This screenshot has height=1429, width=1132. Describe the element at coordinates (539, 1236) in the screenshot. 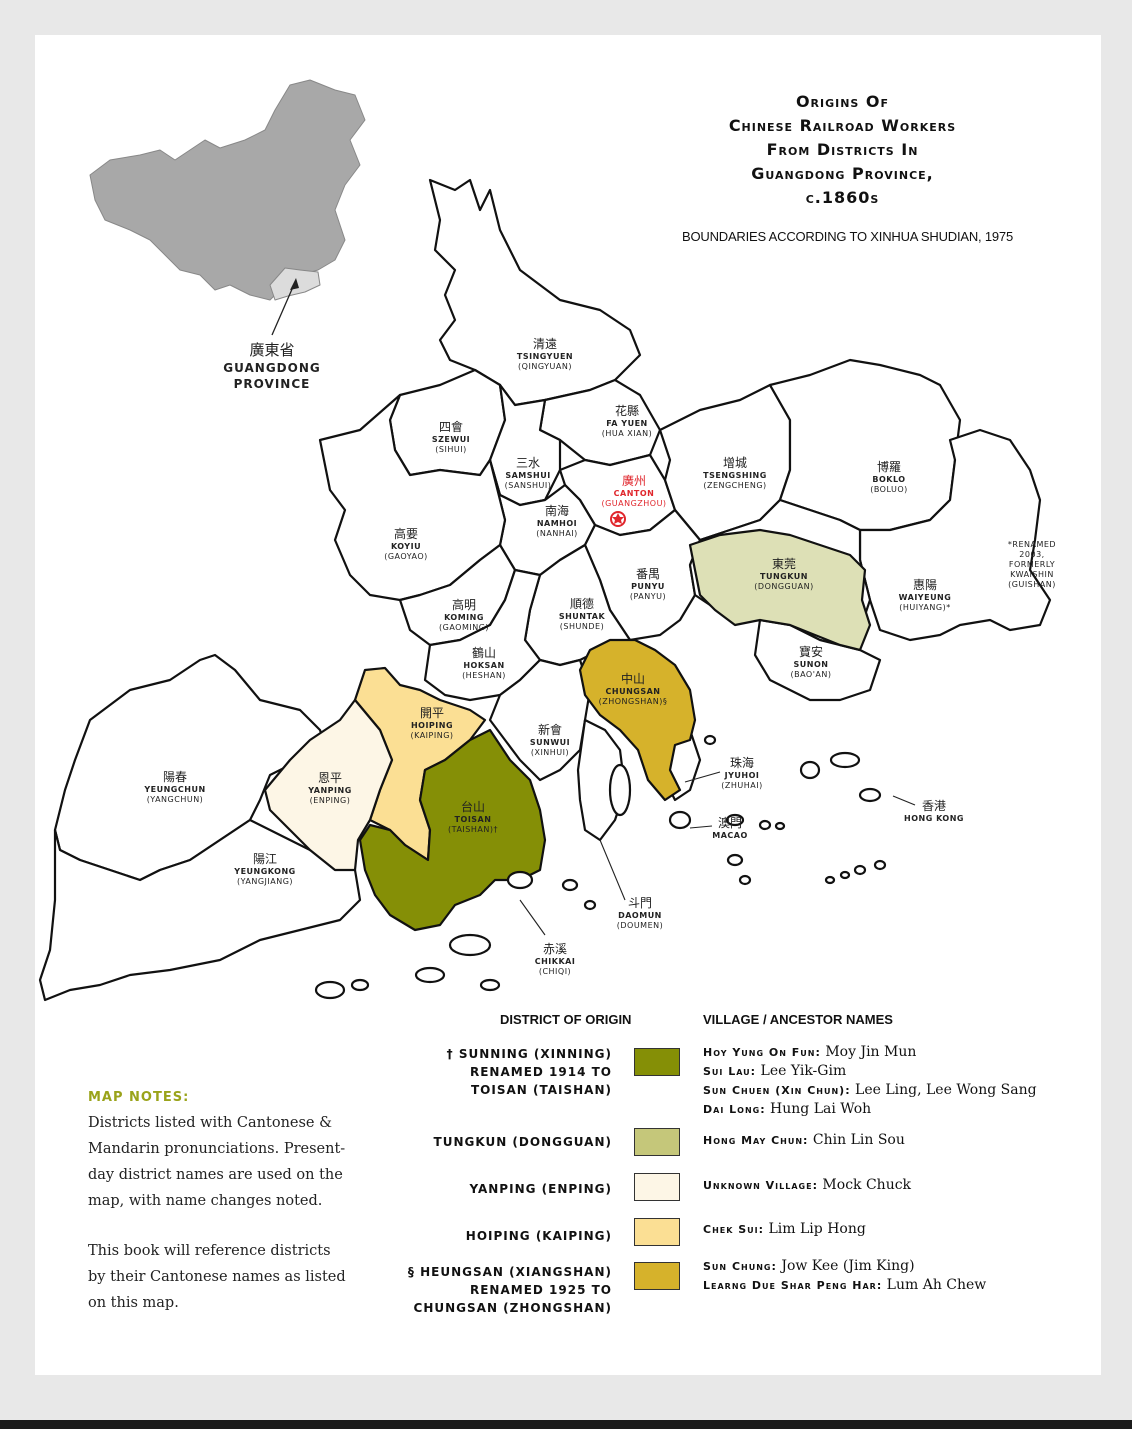

I see `legend-district-hoiping: HOIPING (KAIPING)` at that location.